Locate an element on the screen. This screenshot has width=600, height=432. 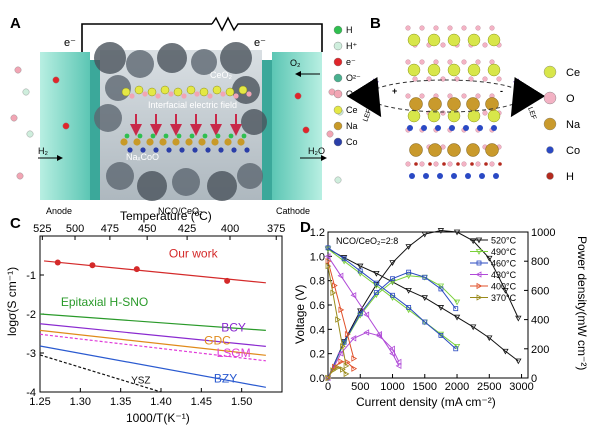
lef-arrow-right is located at coordinates (528, 97).